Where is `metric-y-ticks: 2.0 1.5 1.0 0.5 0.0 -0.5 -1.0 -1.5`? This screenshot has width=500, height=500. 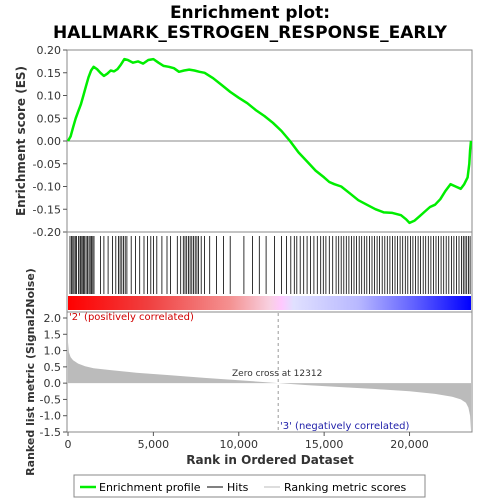 metric-y-ticks: 2.0 1.5 1.0 0.5 0.0 -0.5 -1.0 -1.5 is located at coordinates (53, 375).